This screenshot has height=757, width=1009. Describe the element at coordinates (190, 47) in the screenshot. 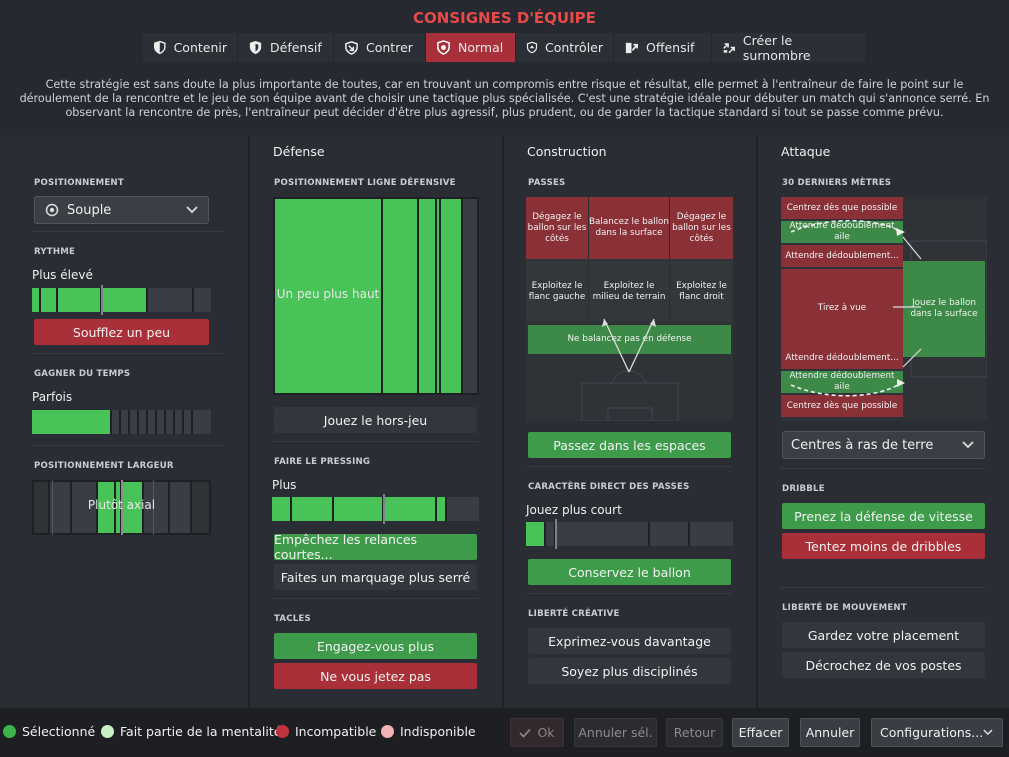

I see `tab-contain: Contenir` at that location.